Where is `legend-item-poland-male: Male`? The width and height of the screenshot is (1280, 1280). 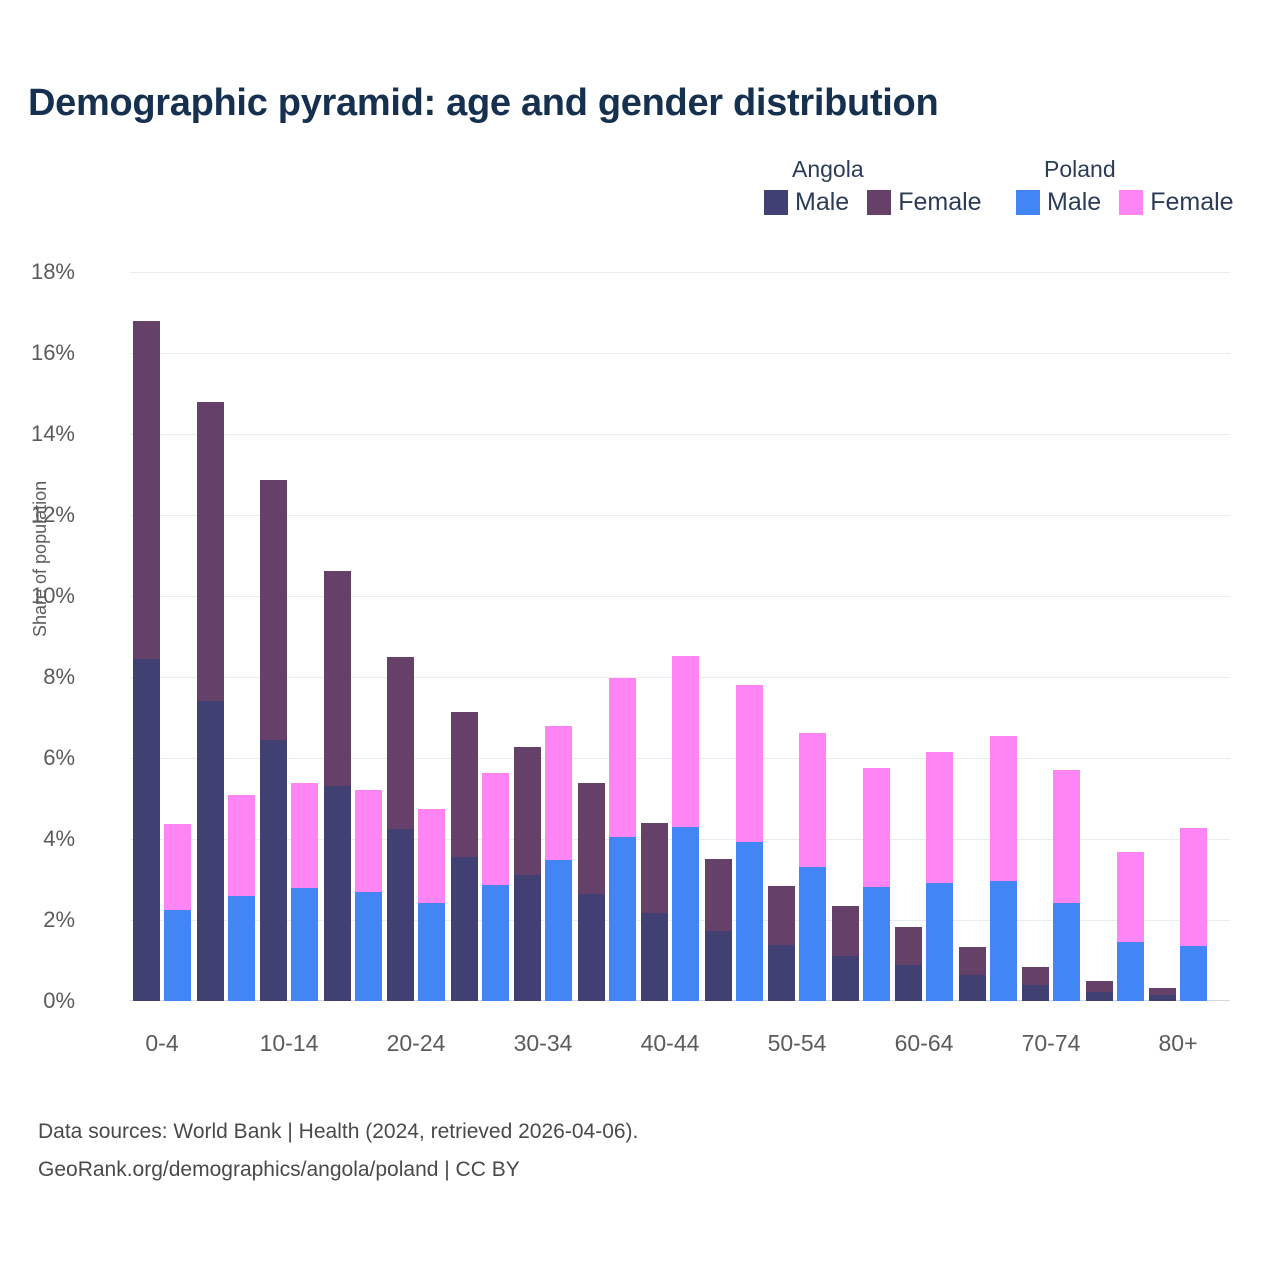 legend-item-poland-male: Male is located at coordinates (1058, 202).